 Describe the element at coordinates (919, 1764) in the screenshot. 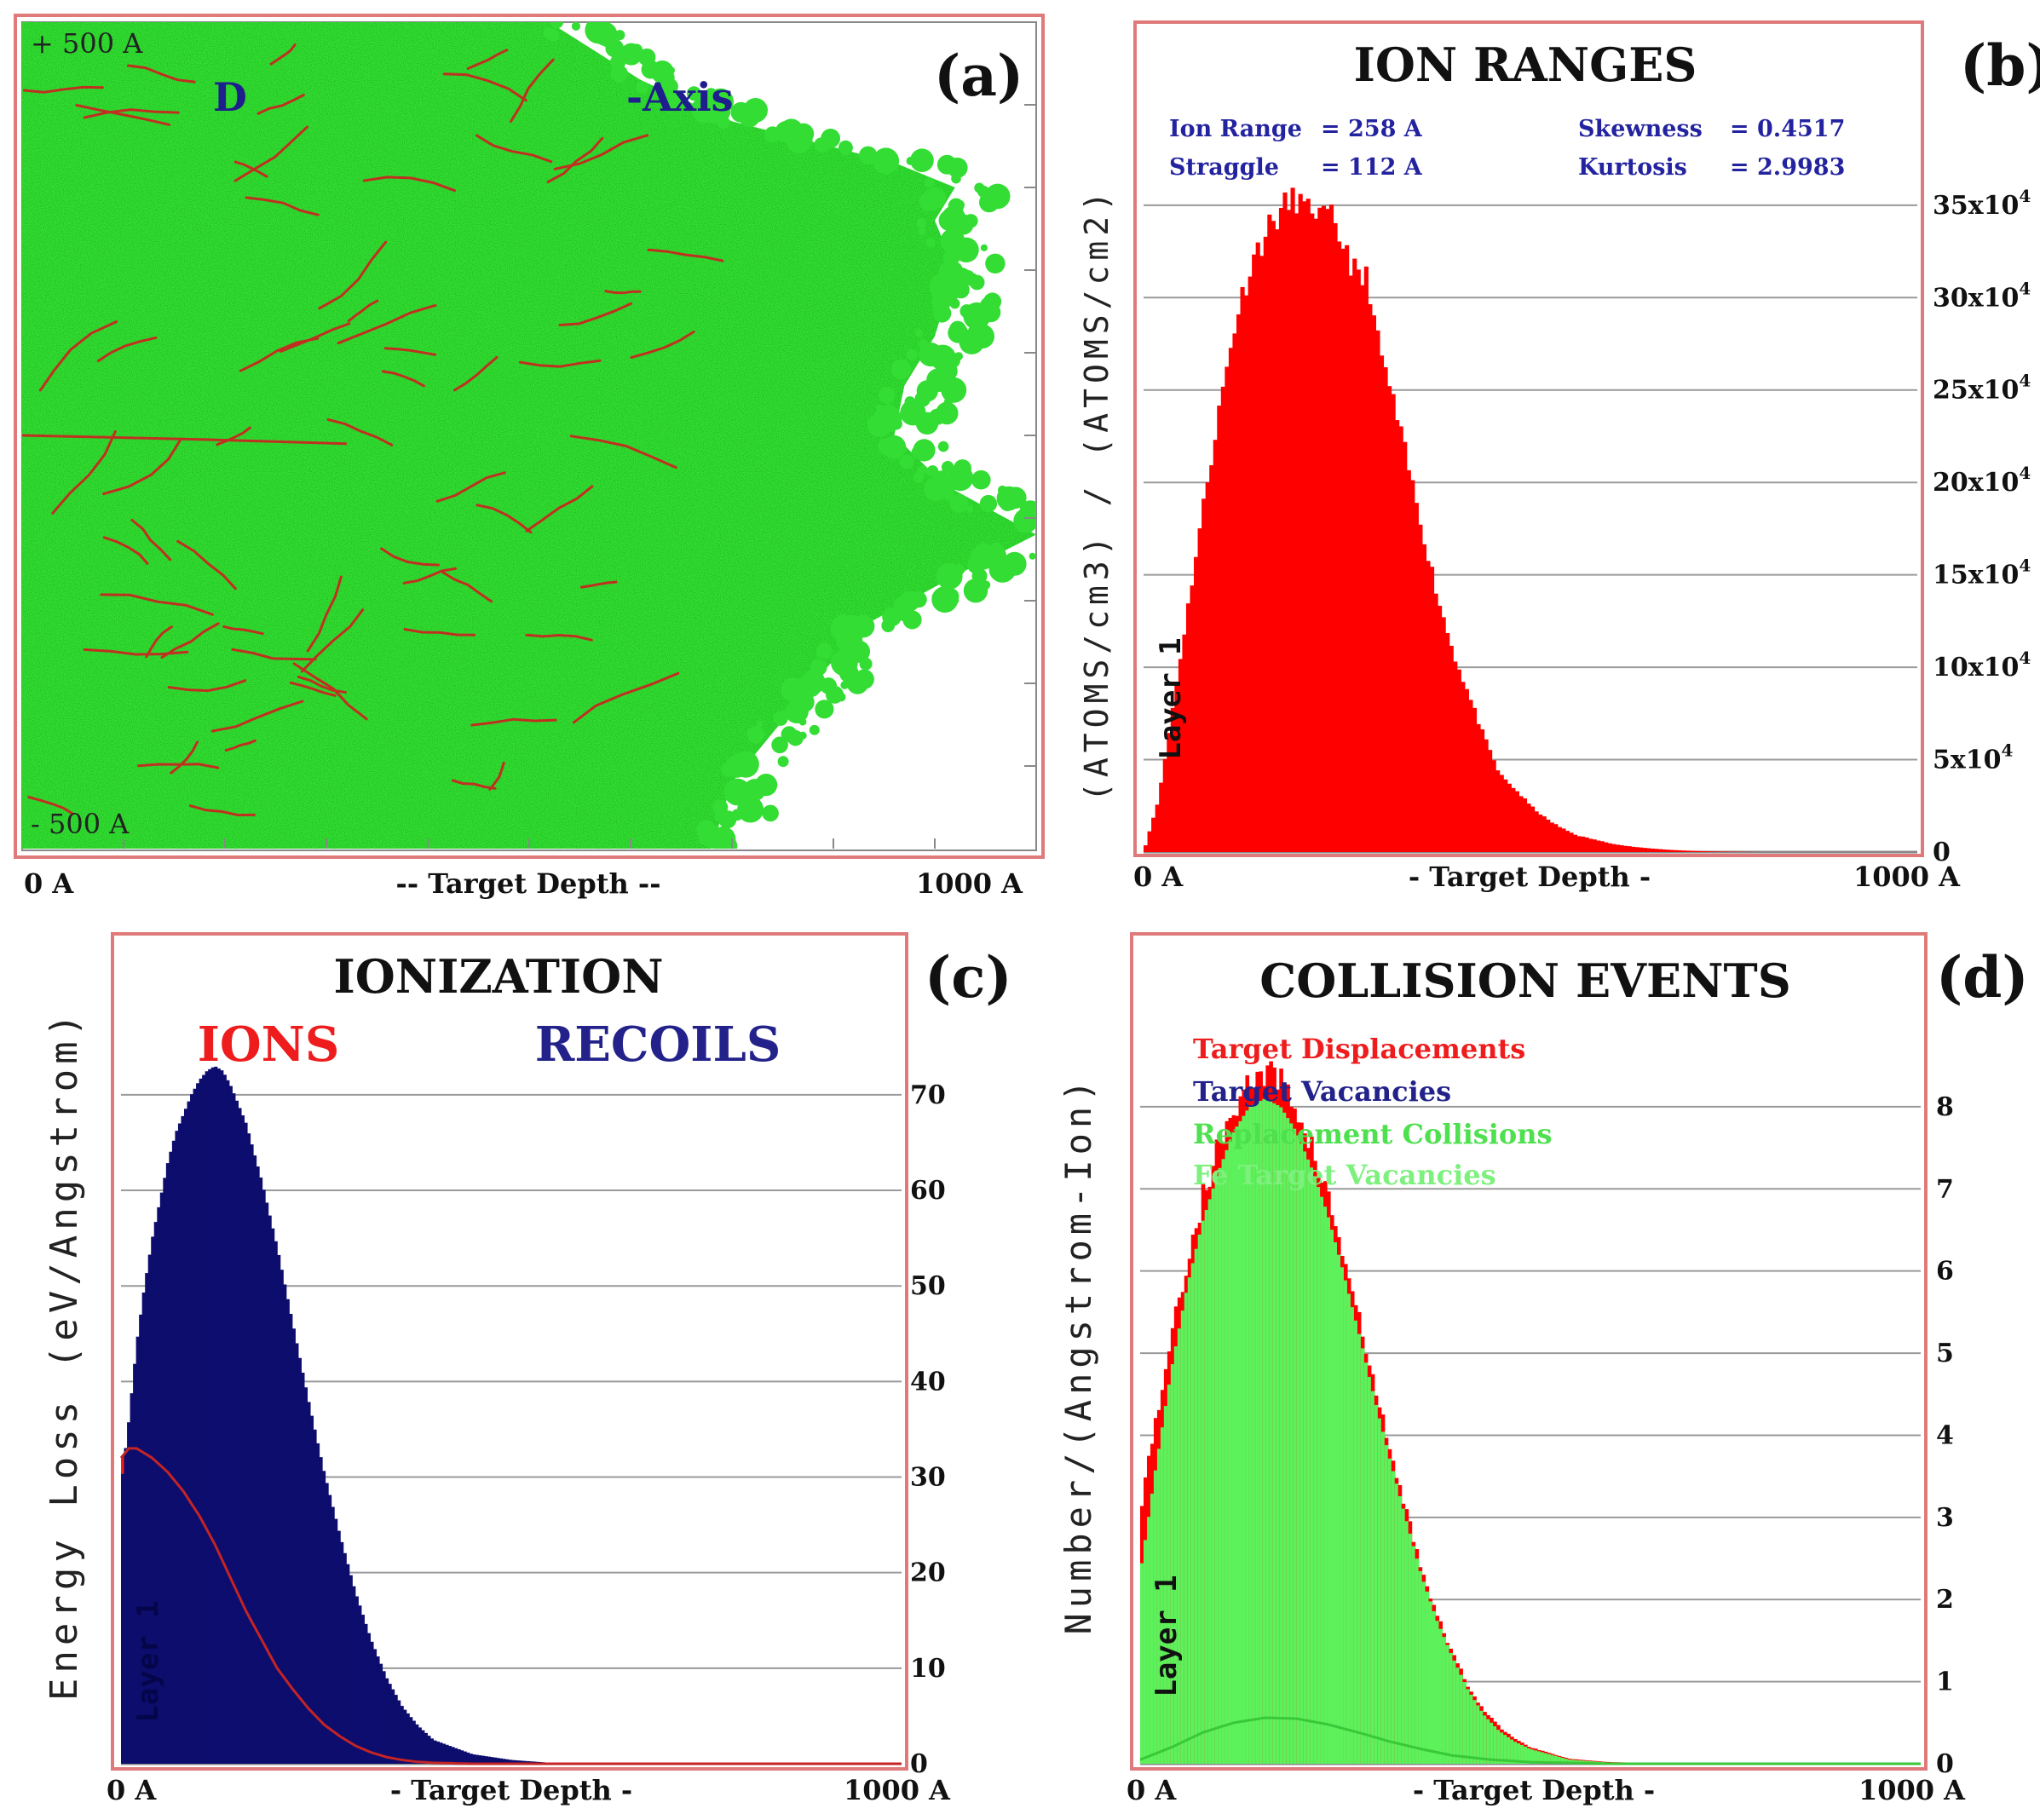

I see `y-tick-label: 0` at that location.